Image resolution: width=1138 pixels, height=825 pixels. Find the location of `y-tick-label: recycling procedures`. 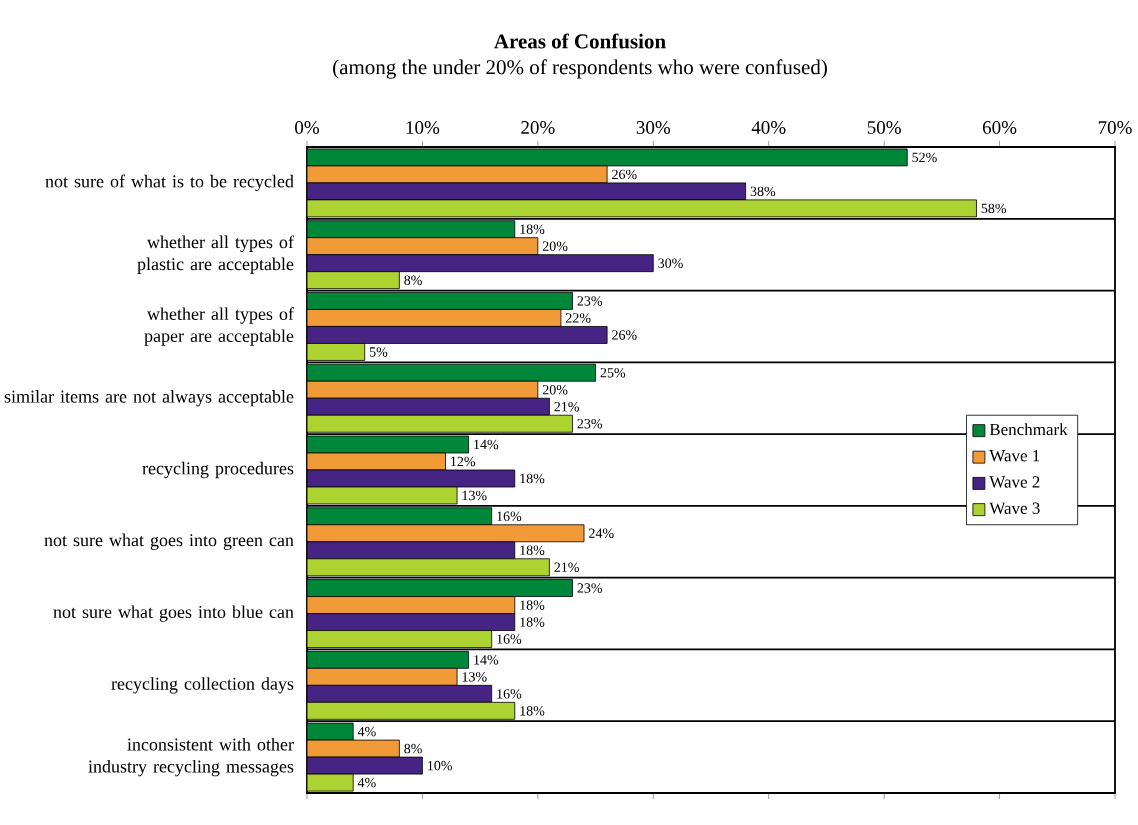

y-tick-label: recycling procedures is located at coordinates (218, 470).